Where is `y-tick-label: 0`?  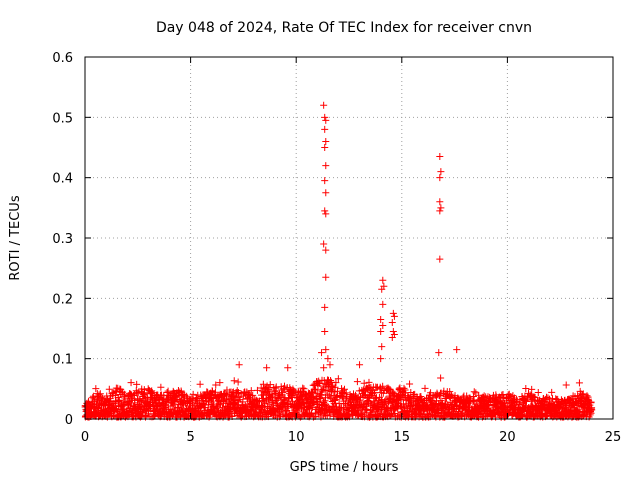
y-tick-label: 0 is located at coordinates (69, 420).